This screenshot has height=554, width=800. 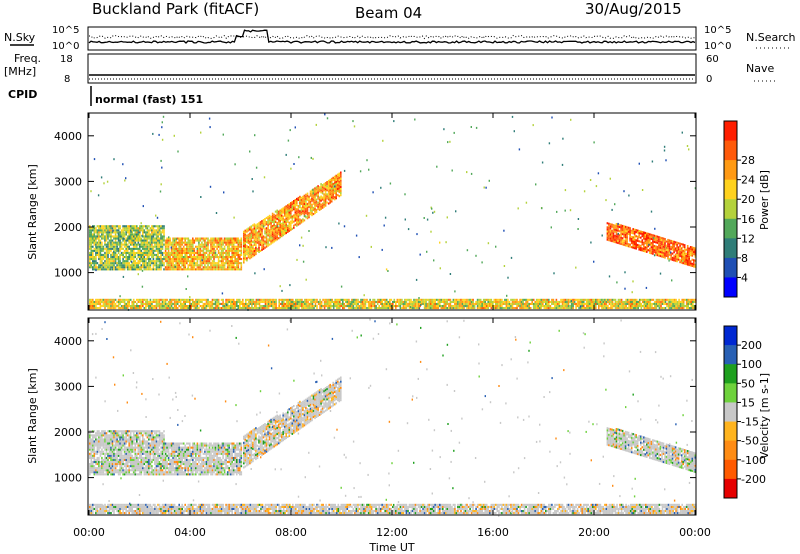 I want to click on nave-label: Nave, so click(x=760, y=68).